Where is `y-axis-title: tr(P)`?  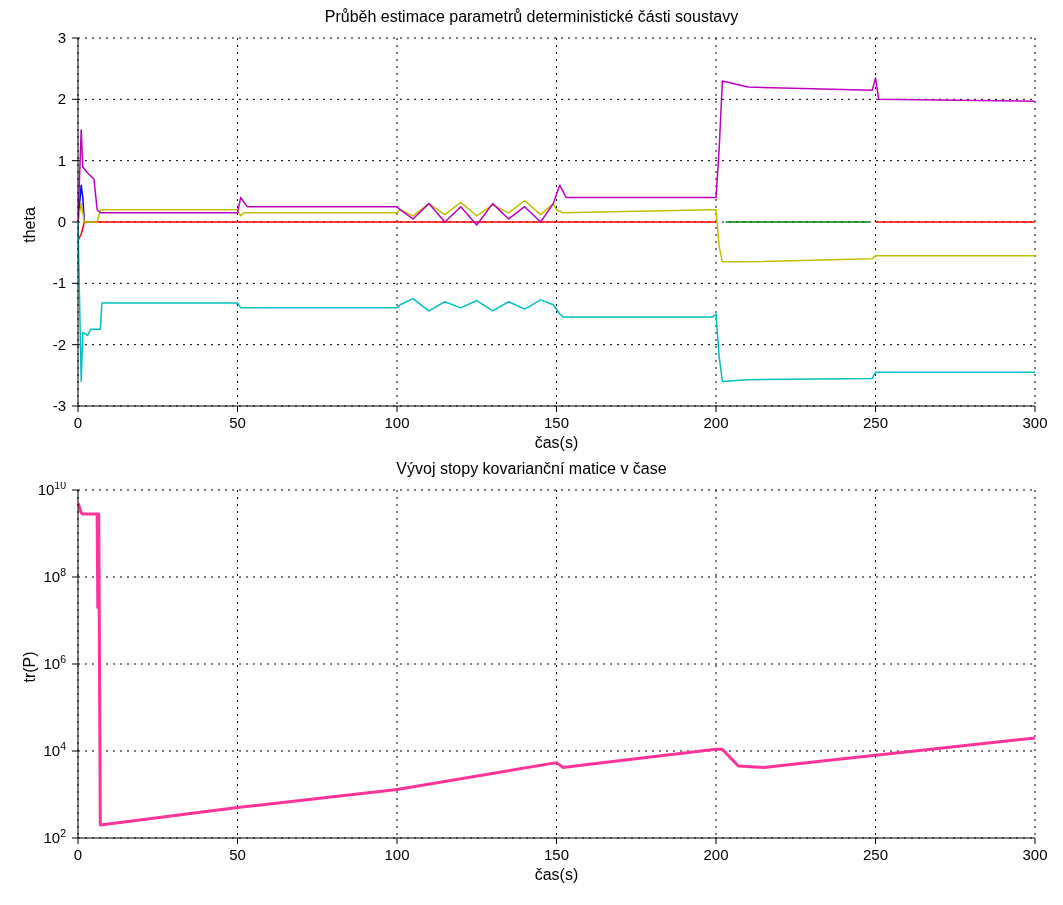
y-axis-title: tr(P) is located at coordinates (30, 667).